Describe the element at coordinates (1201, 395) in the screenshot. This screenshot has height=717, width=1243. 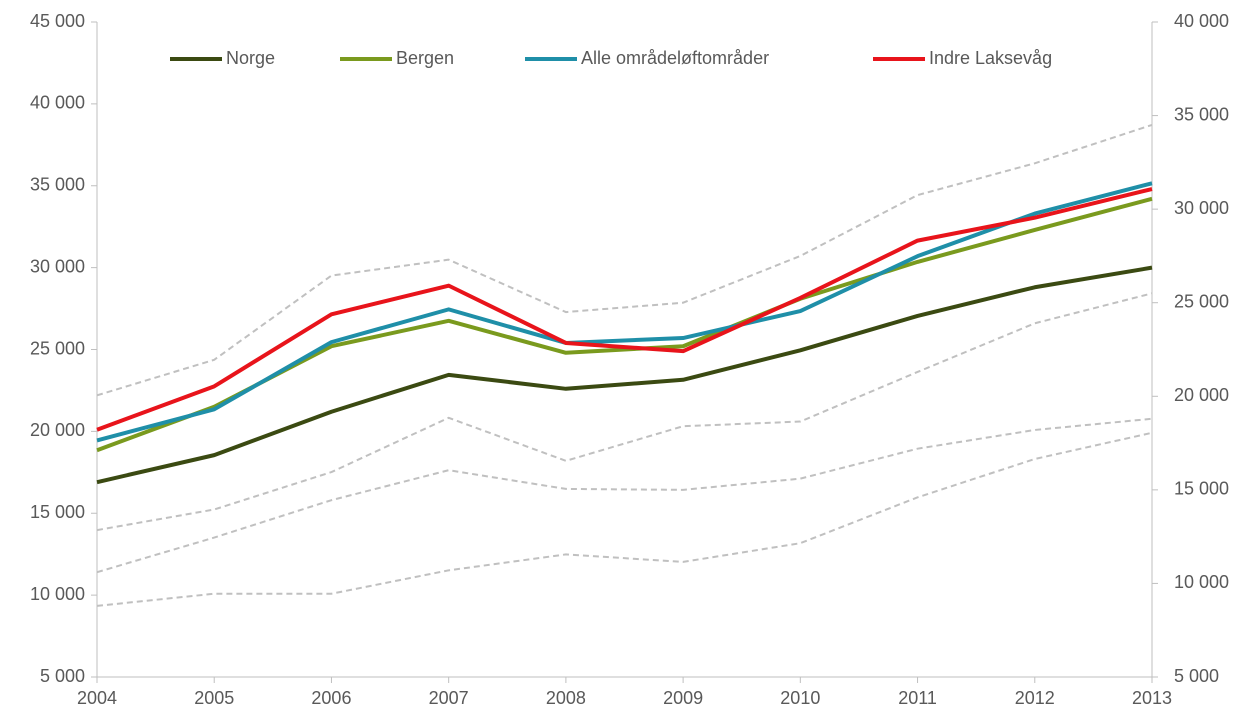
I see `y2-tick-label: 20 000` at that location.